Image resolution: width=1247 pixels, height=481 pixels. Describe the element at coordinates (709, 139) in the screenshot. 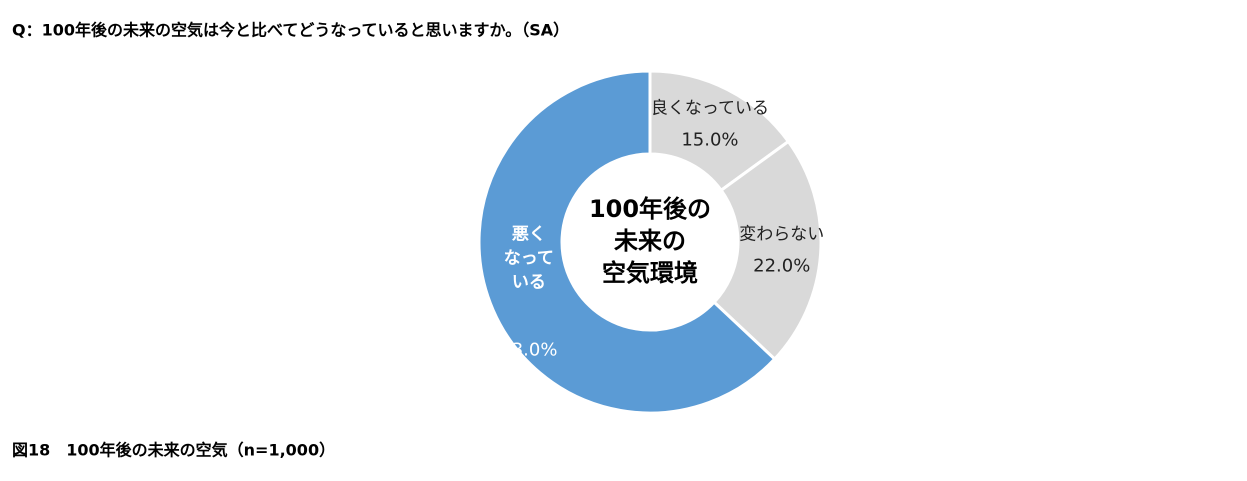

I see `value-label: 15.0%` at that location.